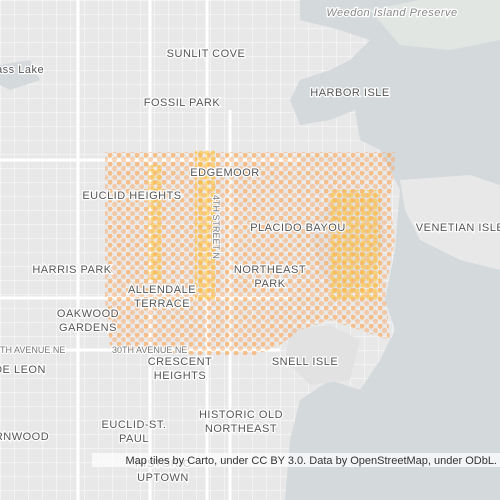 This screenshot has width=500, height=500. Describe the element at coordinates (162, 290) in the screenshot. I see `place-label: ALLENDALE` at that location.